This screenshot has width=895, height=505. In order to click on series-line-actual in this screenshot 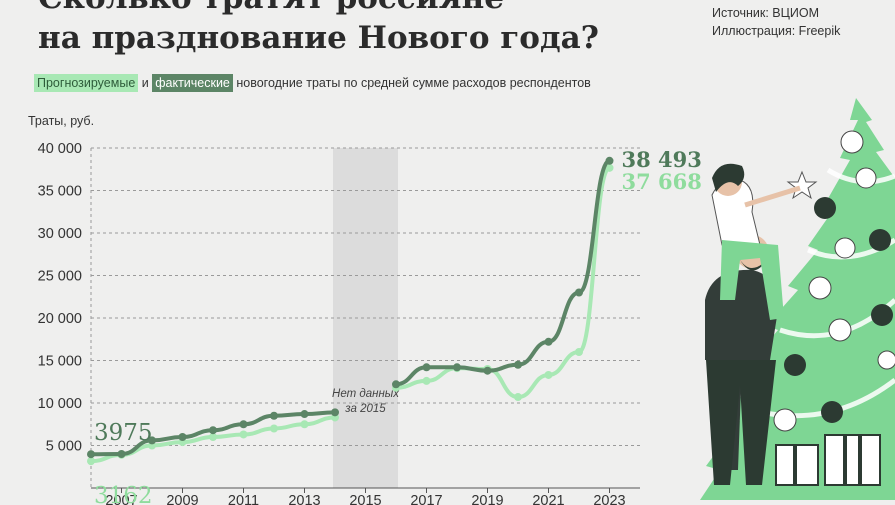, I will do `click(503, 272)`.